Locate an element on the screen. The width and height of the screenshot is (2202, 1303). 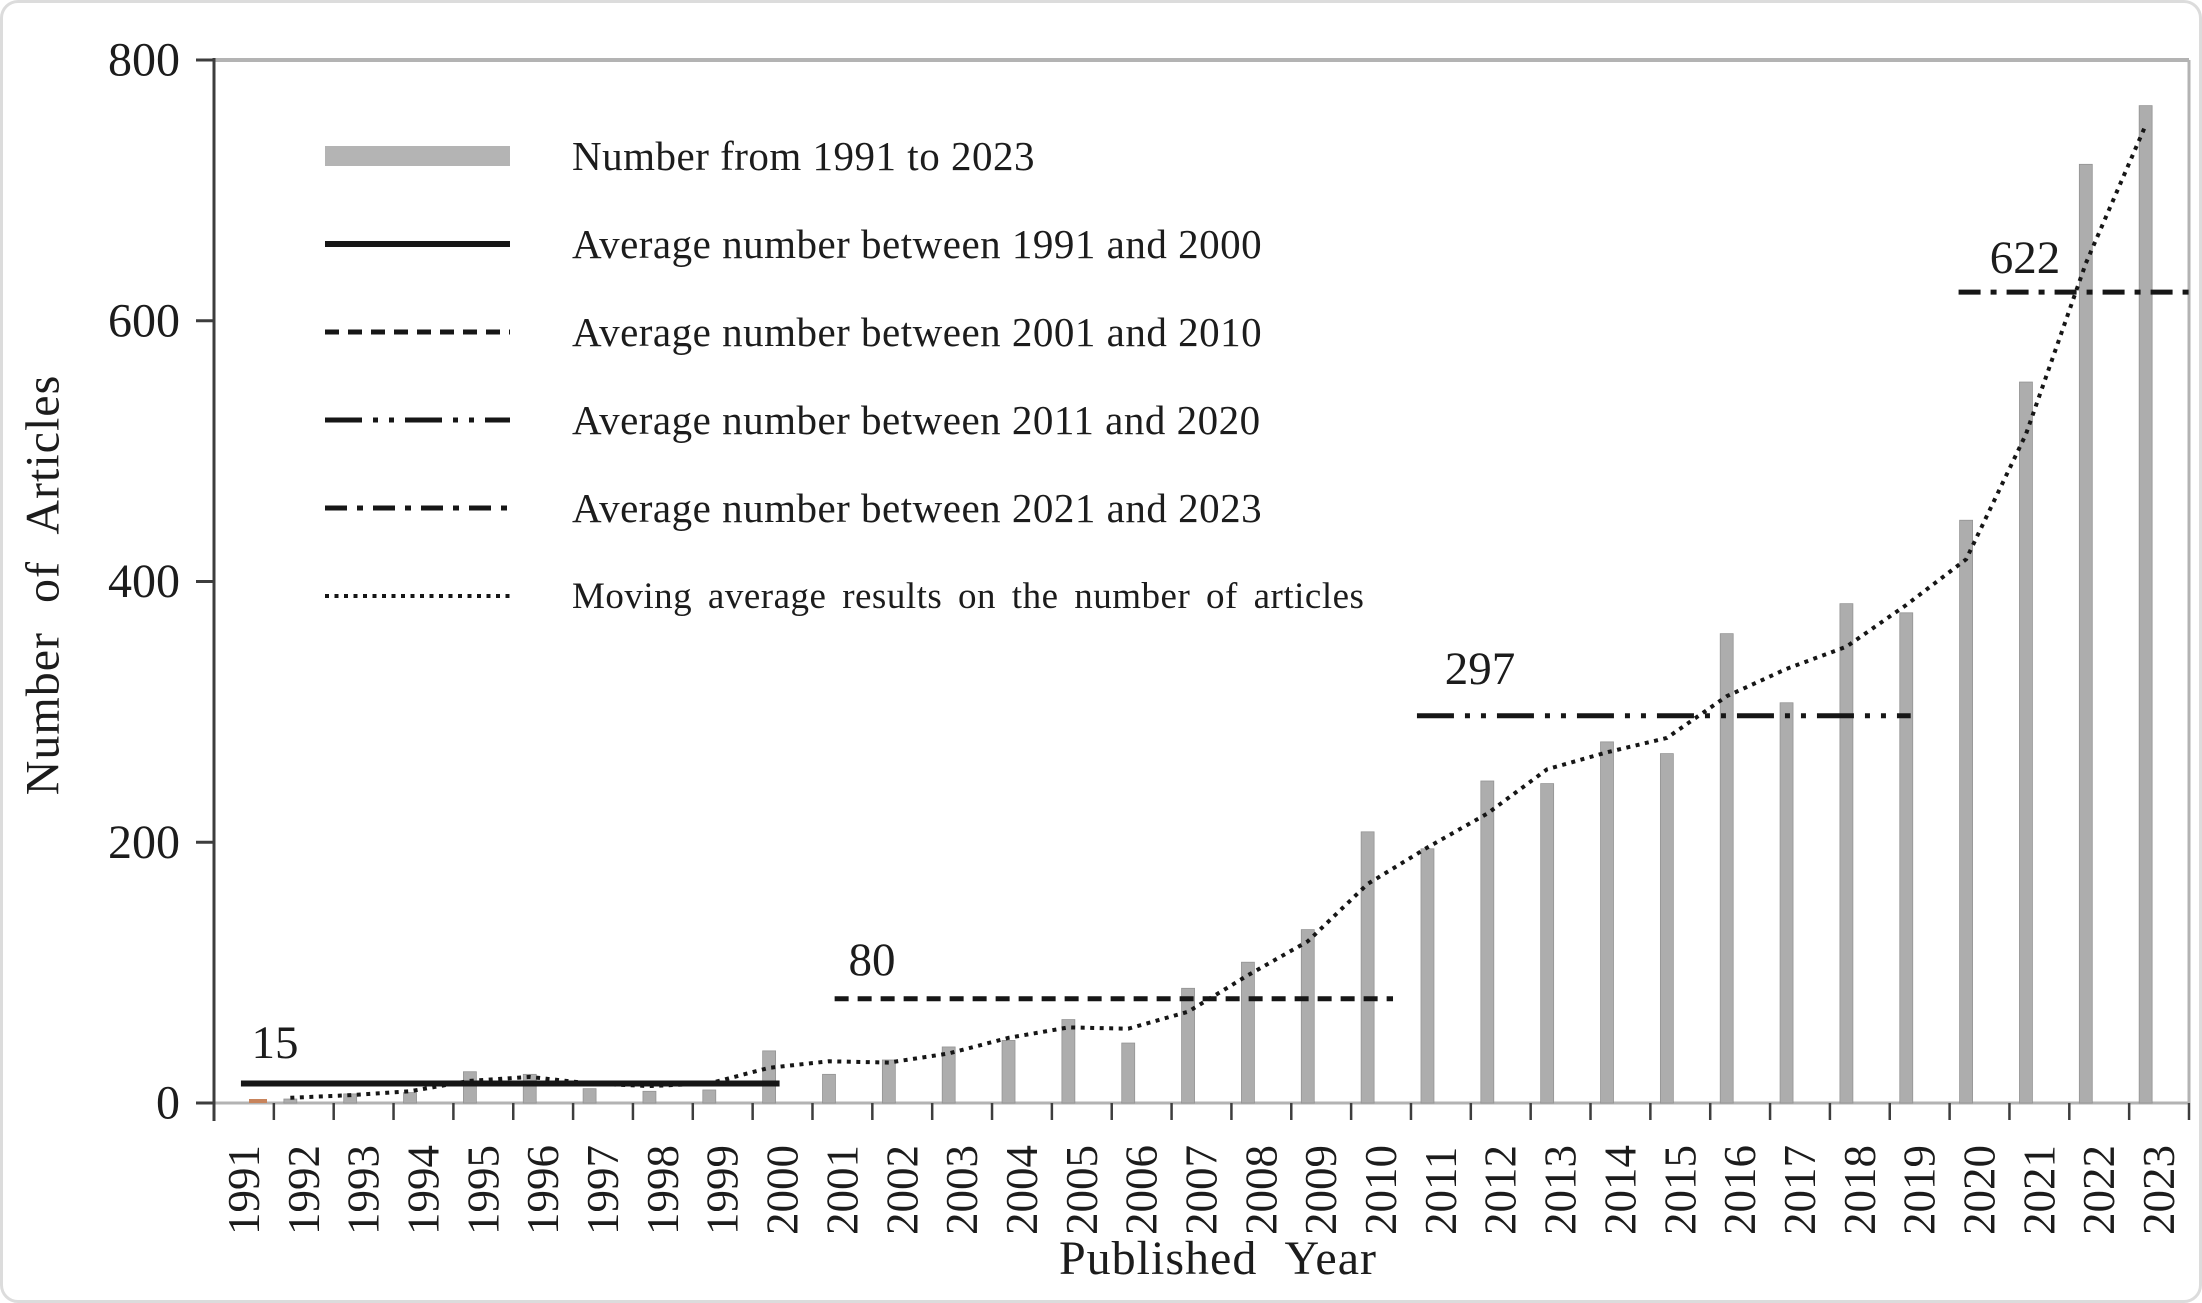
x-tick-label-2014: 2014 is located at coordinates (1620, 1190).